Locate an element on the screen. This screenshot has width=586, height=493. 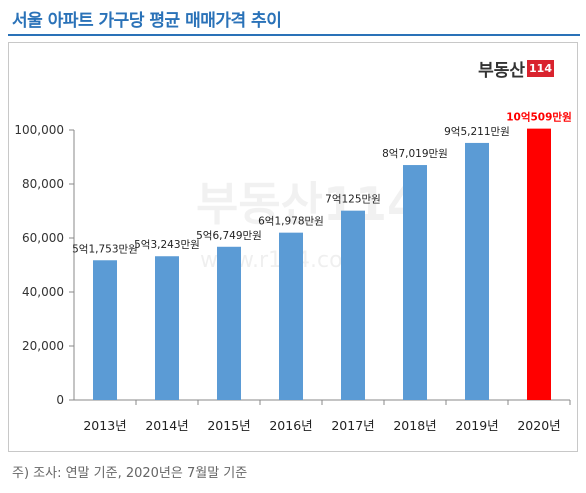
x-tick-label: 2015년 is located at coordinates (228, 425).